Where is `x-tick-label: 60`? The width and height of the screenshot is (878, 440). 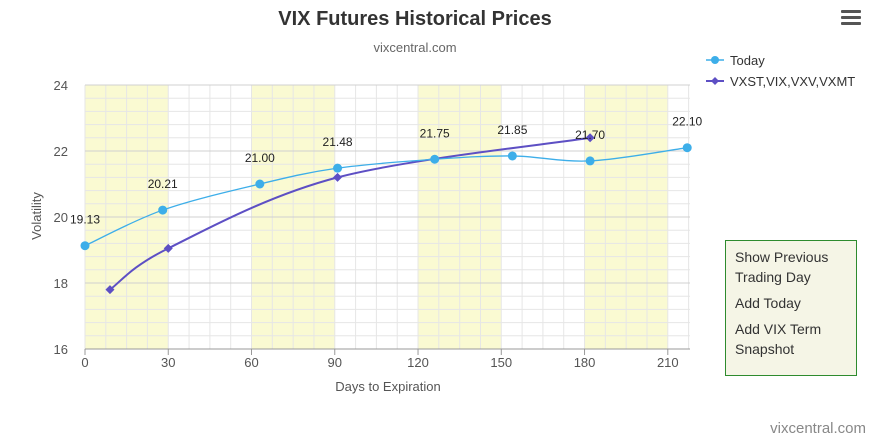 x-tick-label: 60 is located at coordinates (251, 362).